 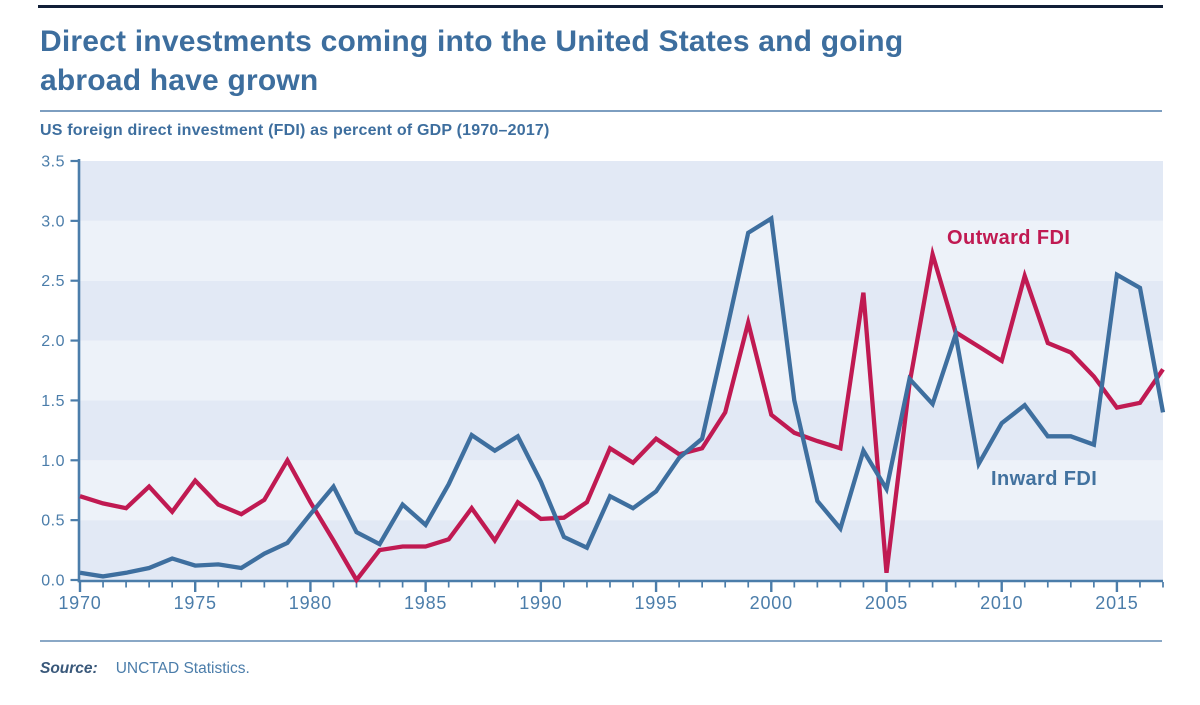 I want to click on y-axis-label: 0.0, so click(x=53, y=581).